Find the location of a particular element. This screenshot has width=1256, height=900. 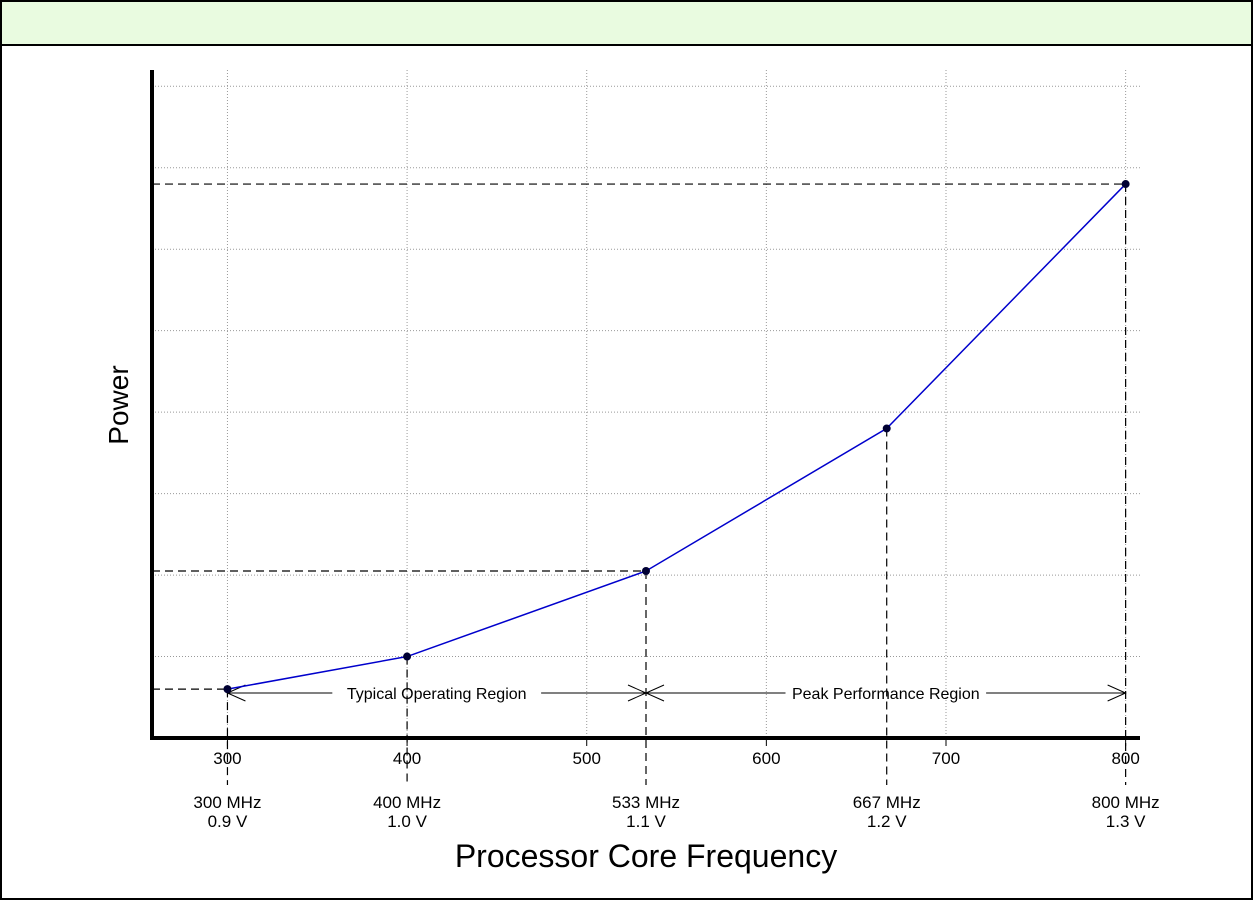

y-axis-label: Power is located at coordinates (118, 404).